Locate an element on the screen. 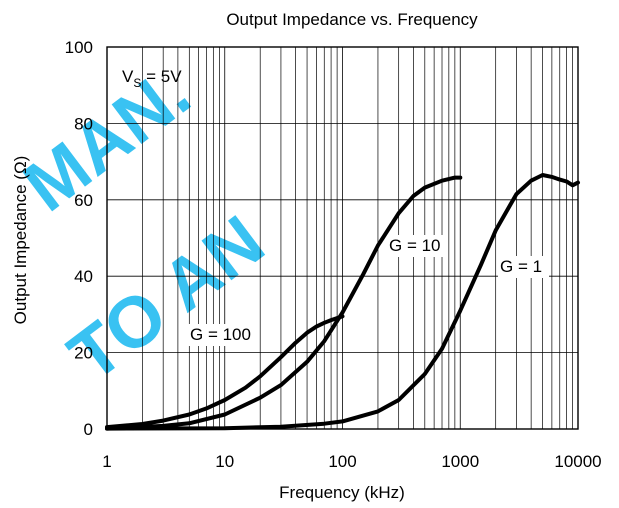  x-tick-label: 1000 is located at coordinates (460, 461).